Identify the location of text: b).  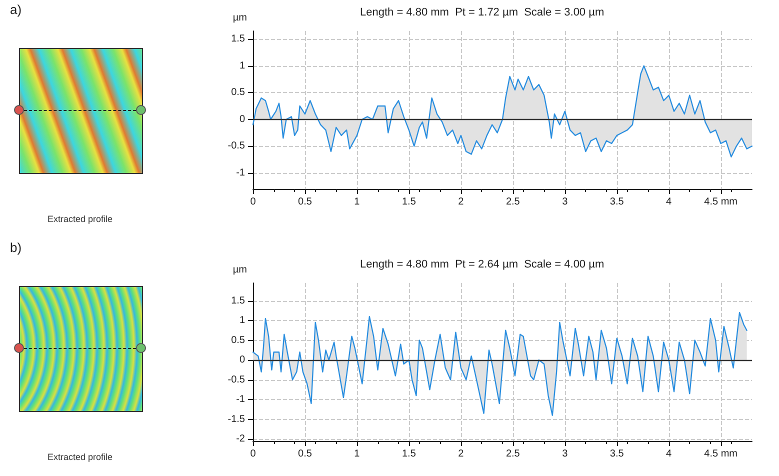
(16, 247).